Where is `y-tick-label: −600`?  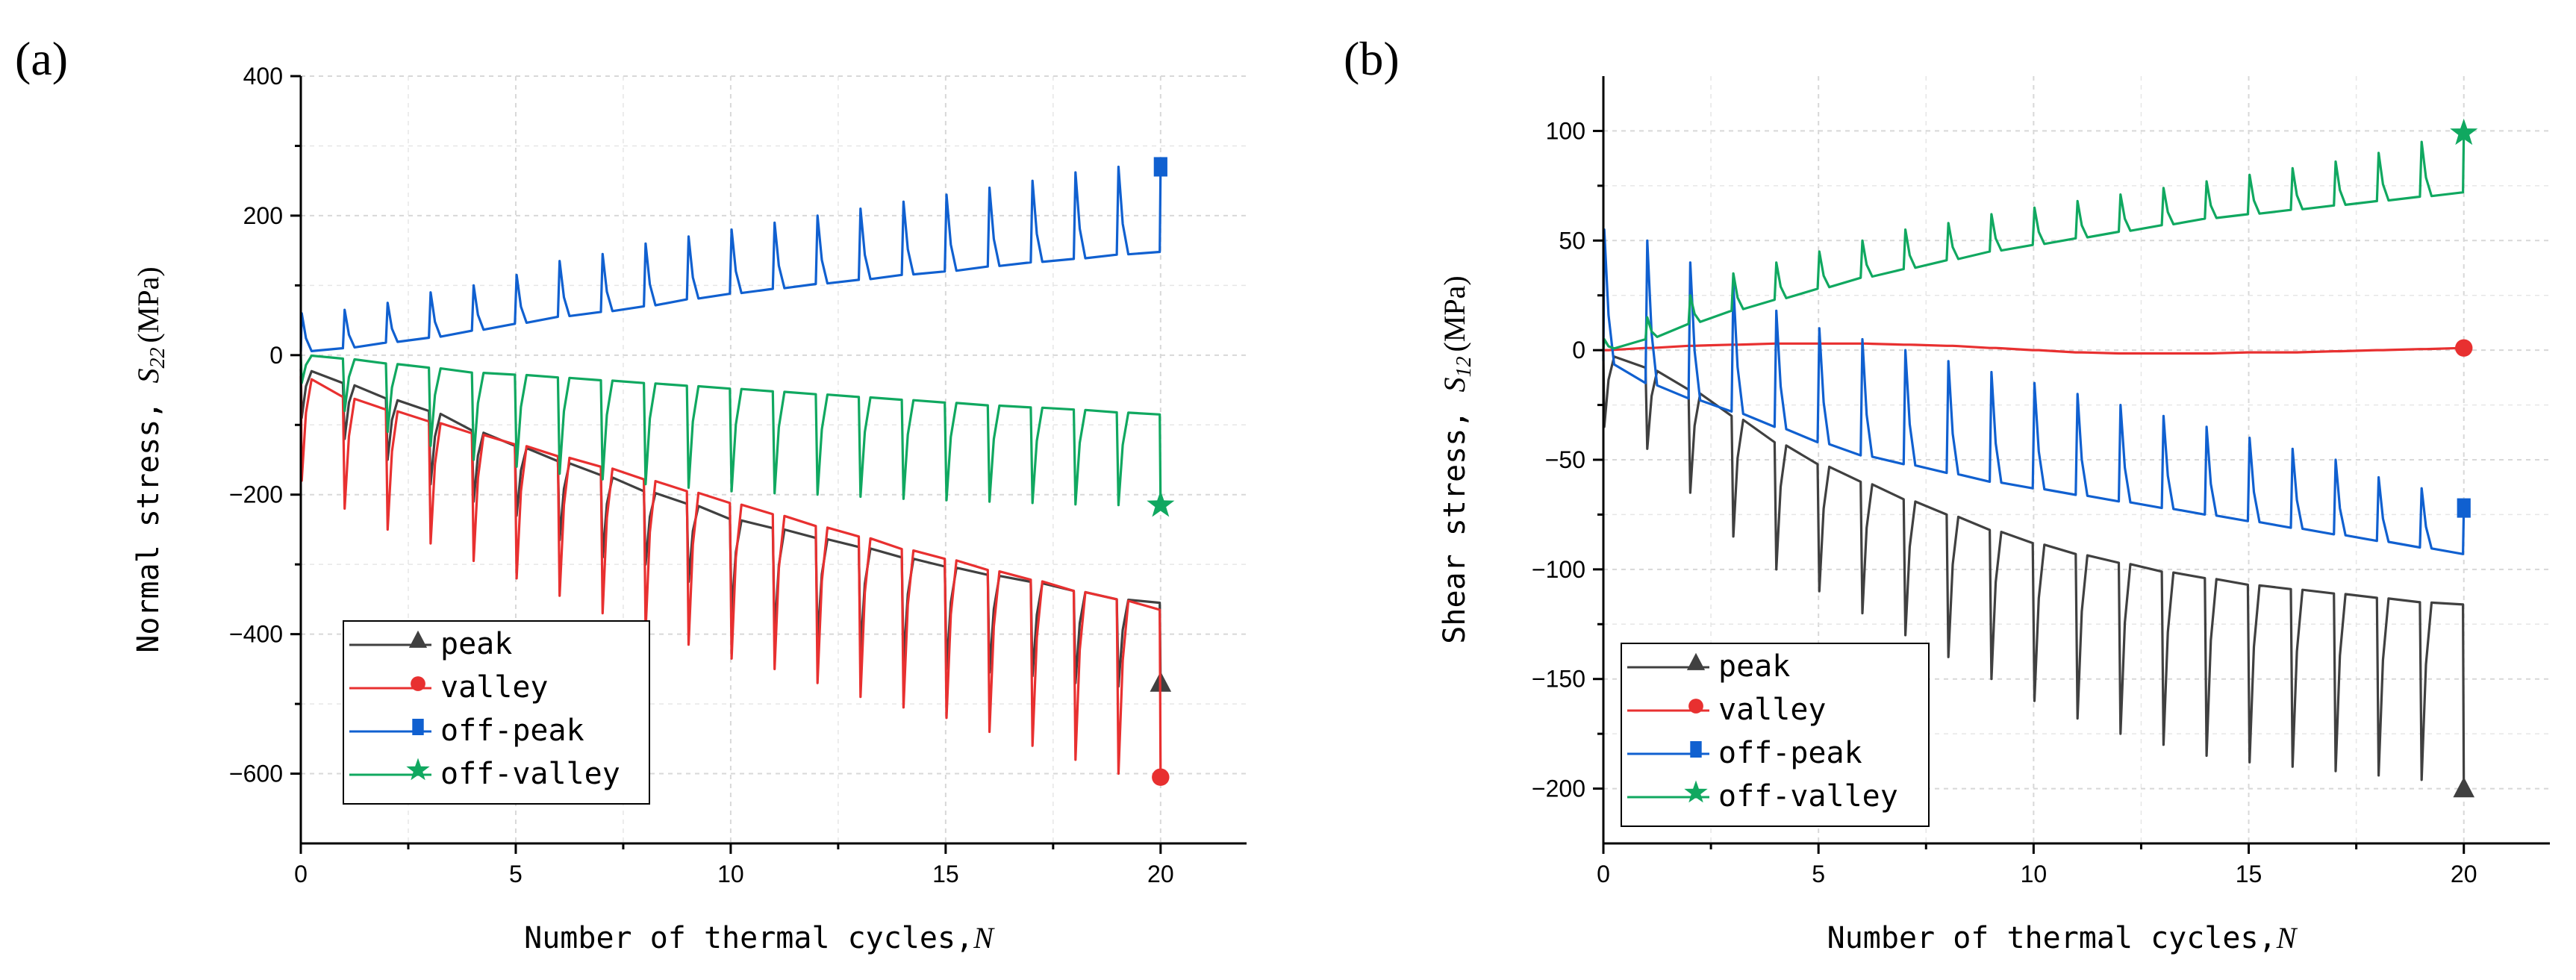
y-tick-label: −600 is located at coordinates (256, 774).